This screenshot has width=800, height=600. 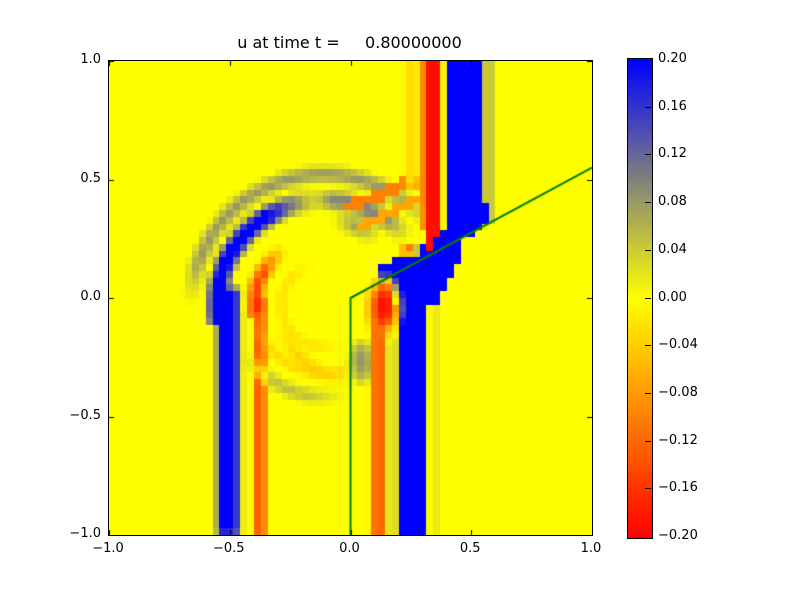 I want to click on x-tick-label: −1.0, so click(x=108, y=548).